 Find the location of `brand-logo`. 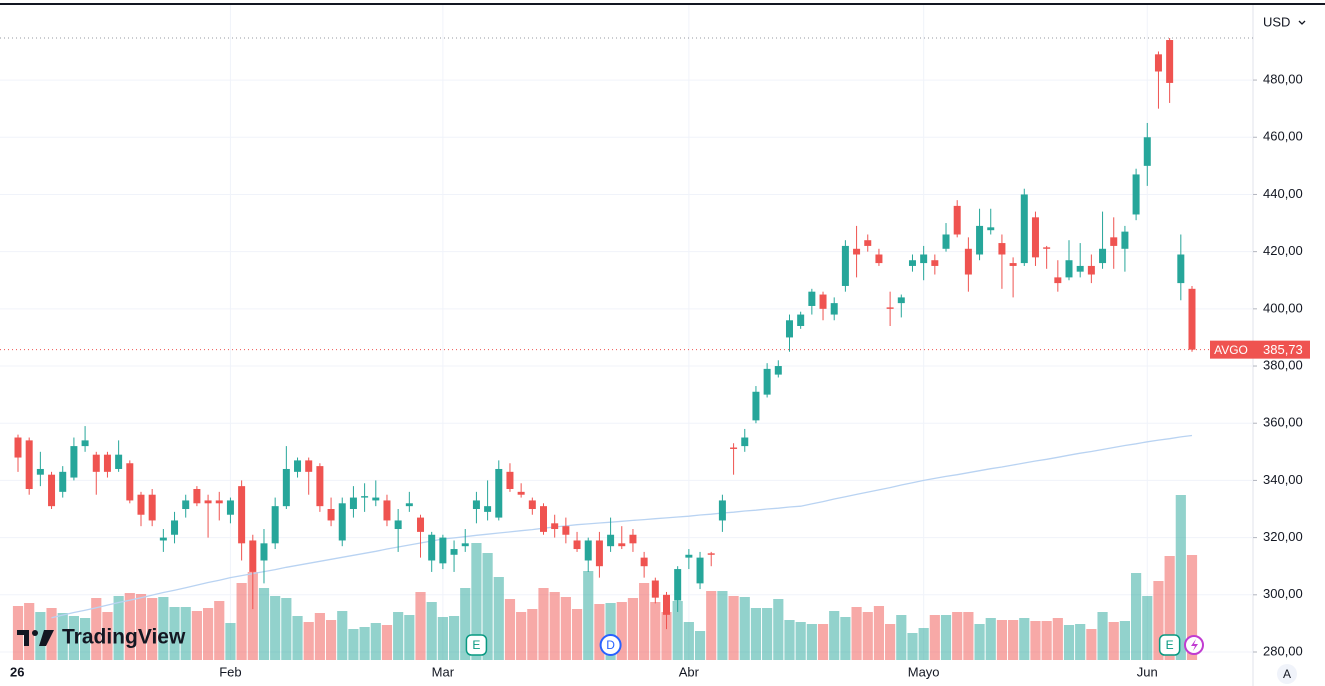

brand-logo is located at coordinates (35, 638).